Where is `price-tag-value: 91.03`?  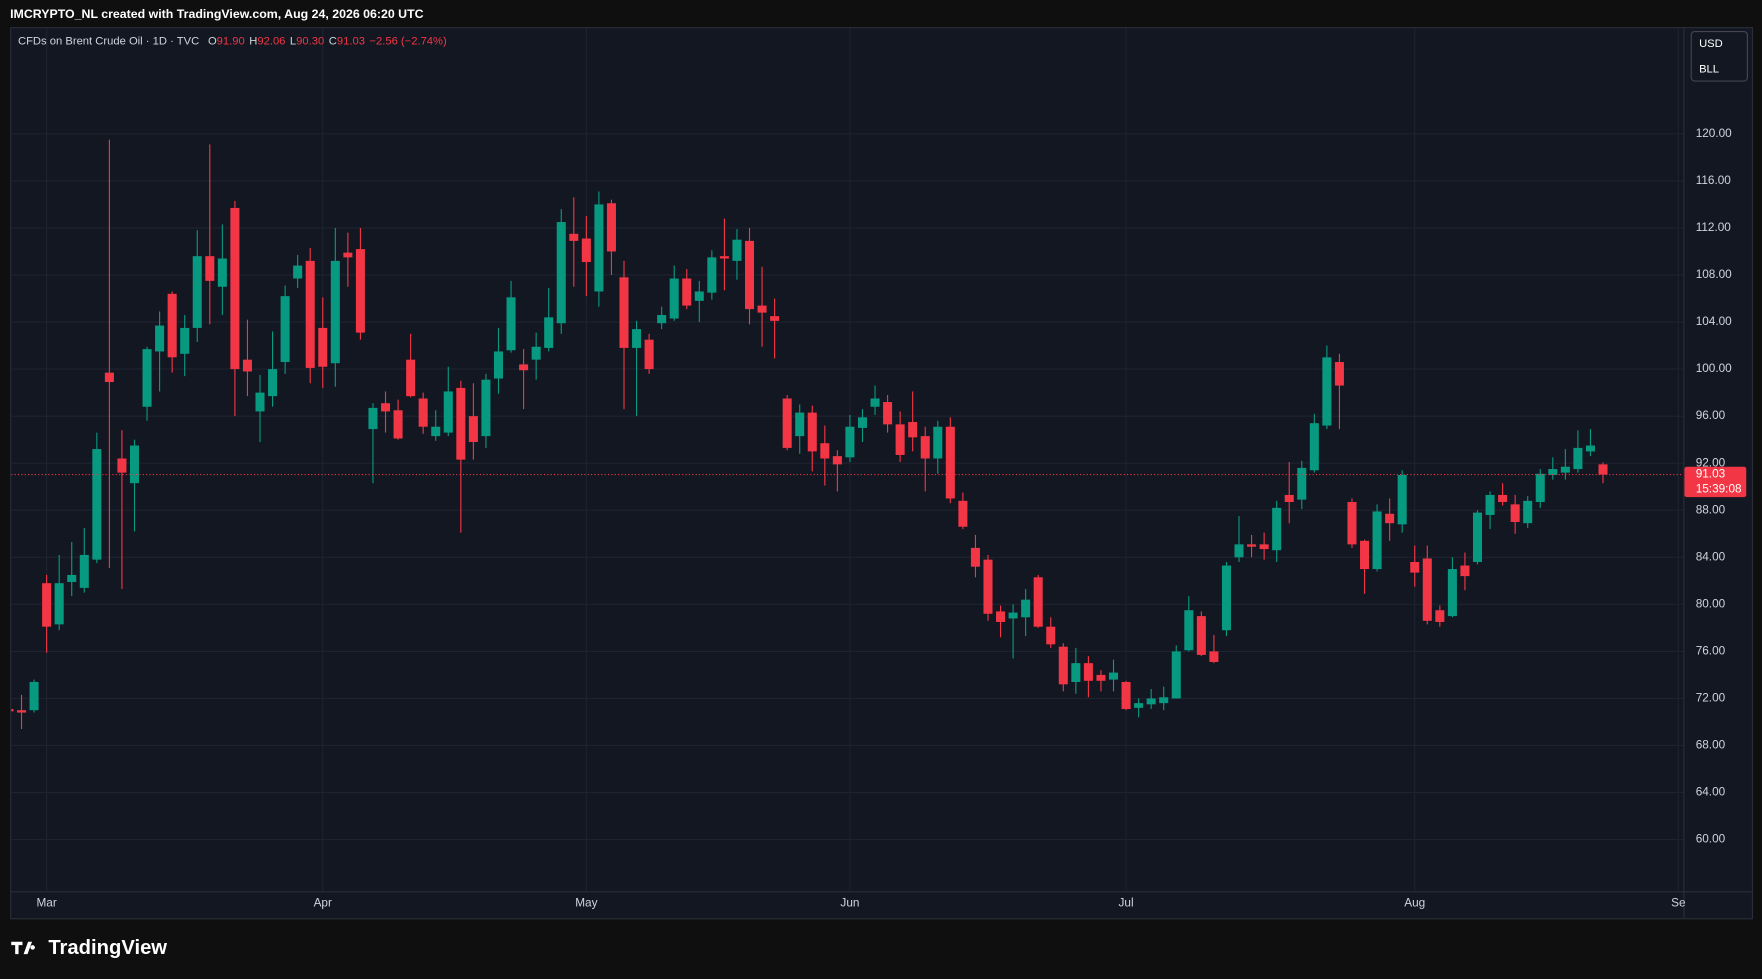
price-tag-value: 91.03 is located at coordinates (1711, 474).